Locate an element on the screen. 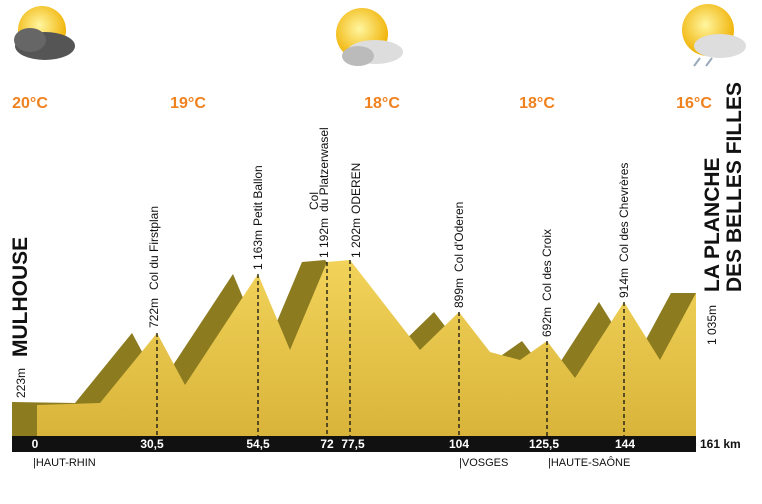 This screenshot has width=762, height=504. km-marker: 72 is located at coordinates (327, 444).